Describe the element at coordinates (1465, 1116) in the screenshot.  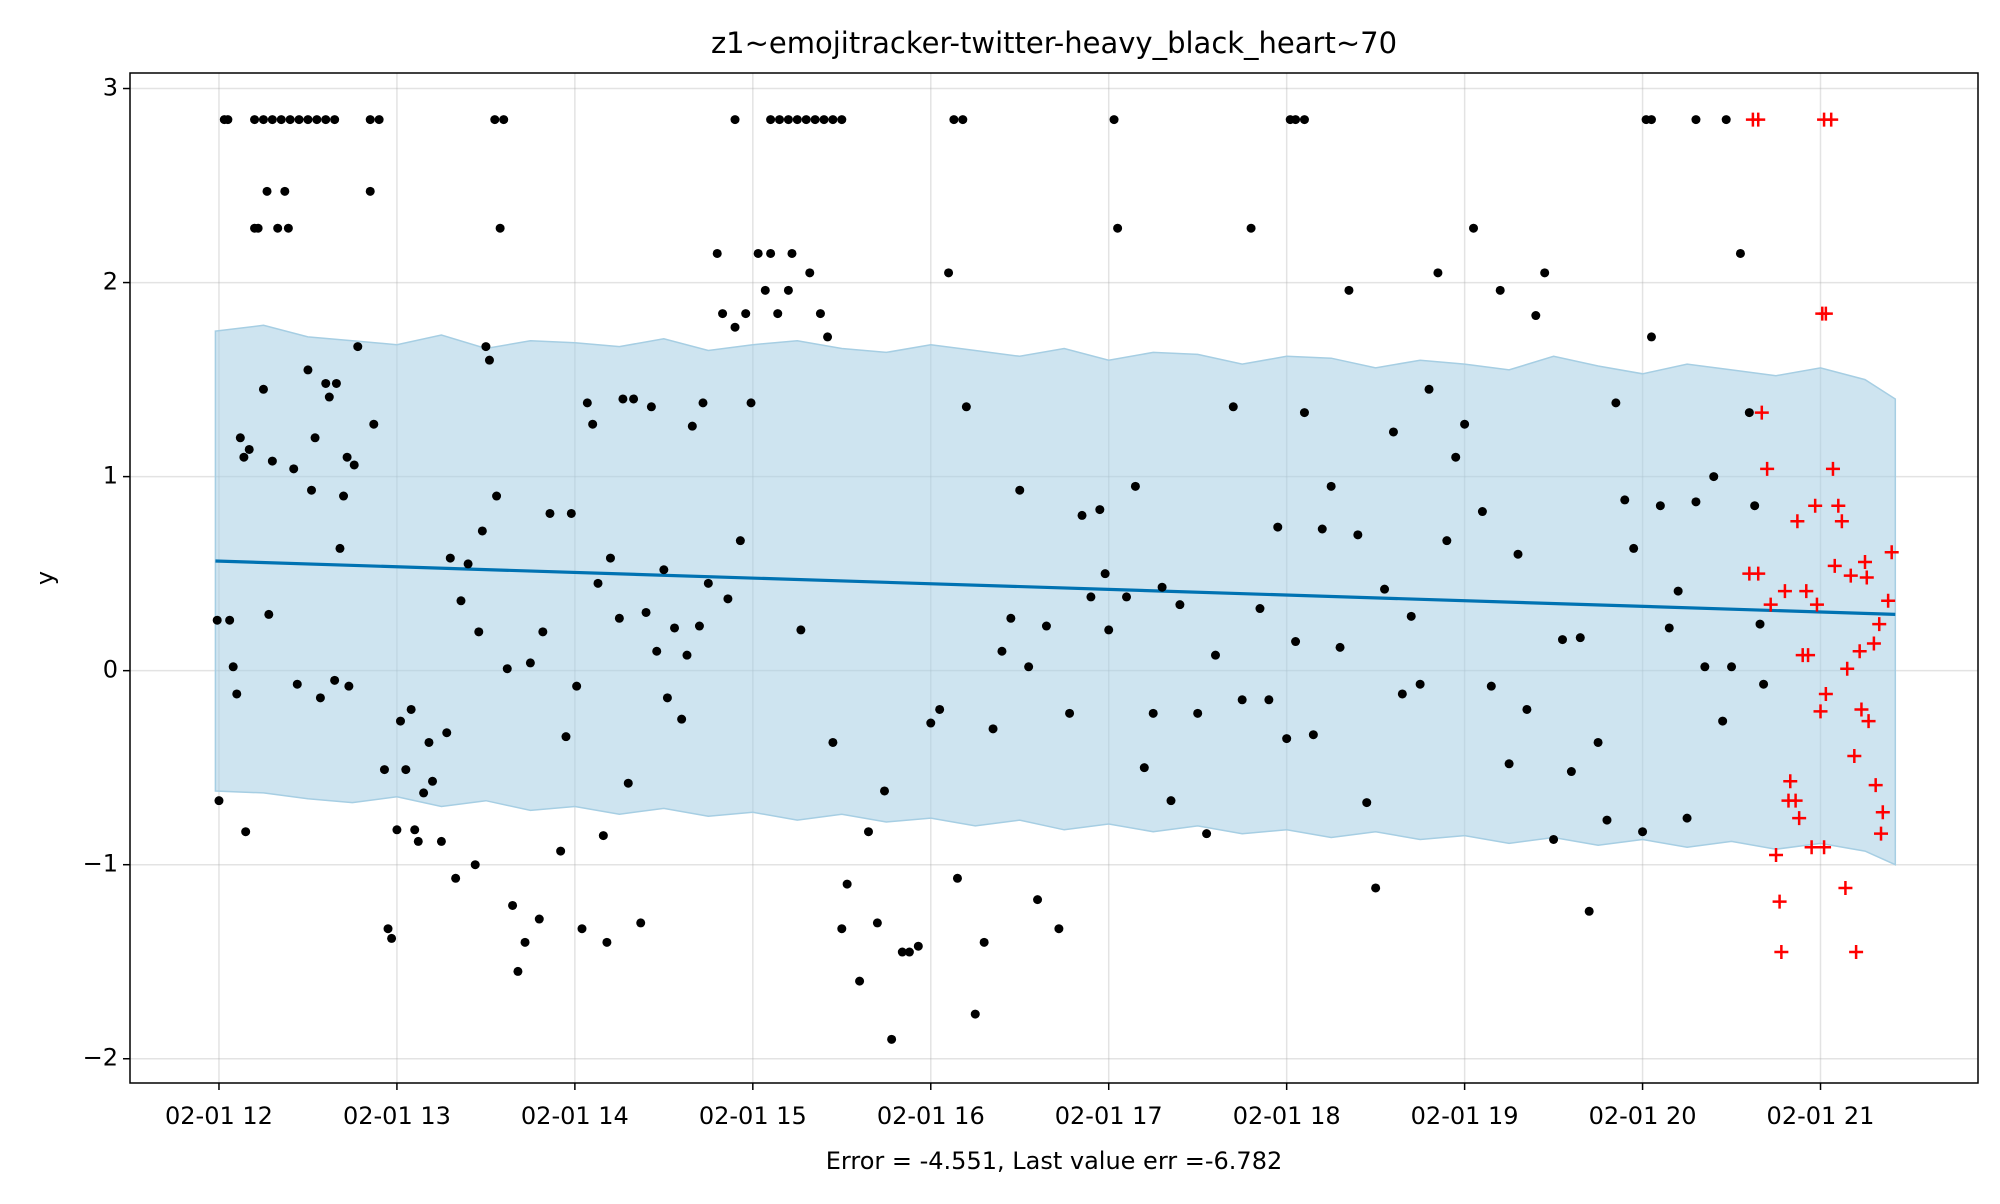
I see `x-tick-label: 02-01 19` at that location.